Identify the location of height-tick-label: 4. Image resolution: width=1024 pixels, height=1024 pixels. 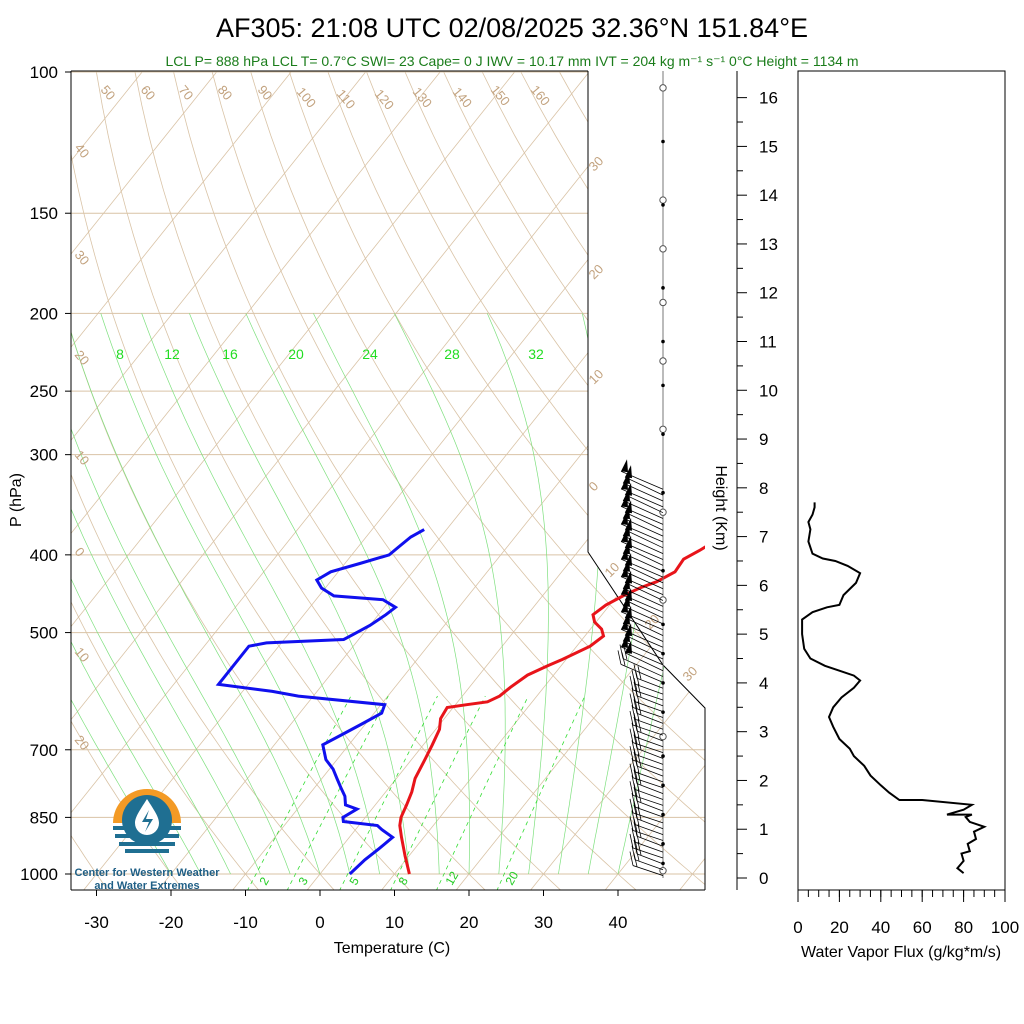
(763, 683).